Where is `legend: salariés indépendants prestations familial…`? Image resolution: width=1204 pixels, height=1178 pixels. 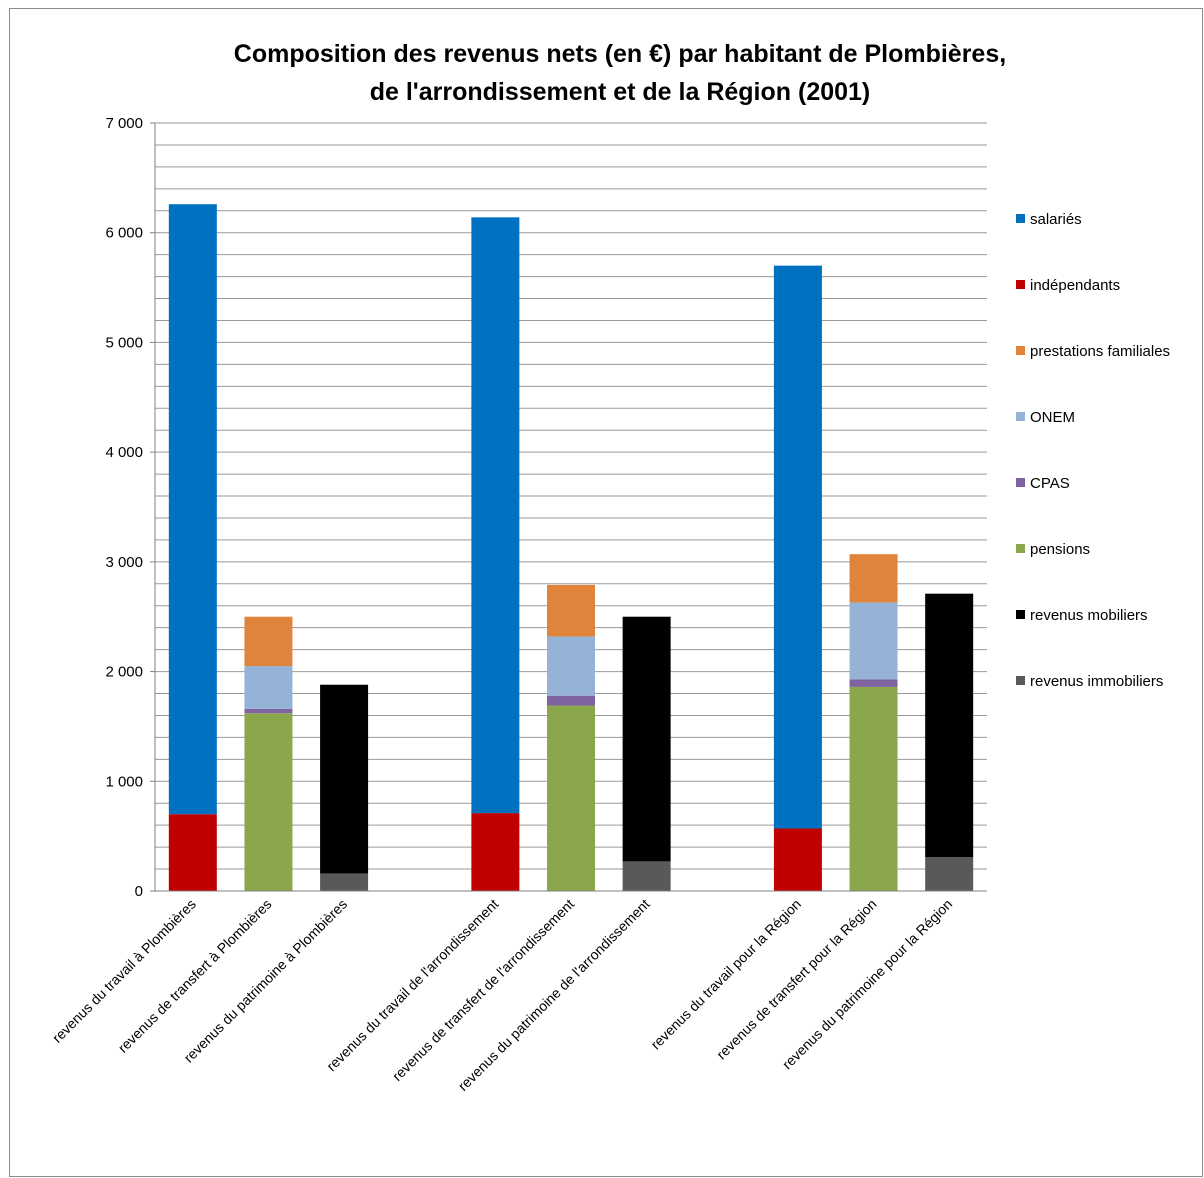 legend: salariés indépendants prestations familial… is located at coordinates (1093, 450).